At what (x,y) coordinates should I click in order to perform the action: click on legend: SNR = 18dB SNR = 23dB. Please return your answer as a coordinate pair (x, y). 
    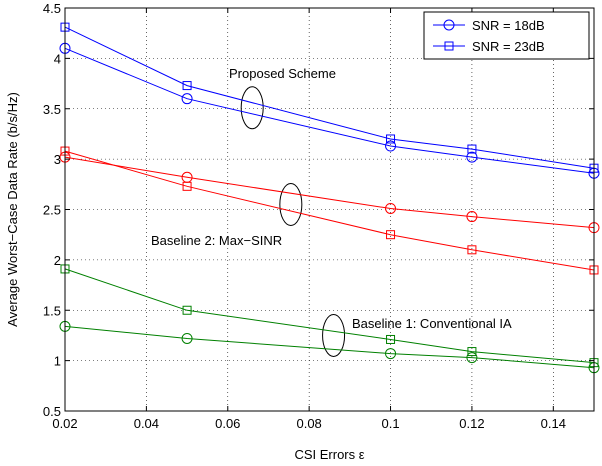
    Looking at the image, I should click on (506, 35).